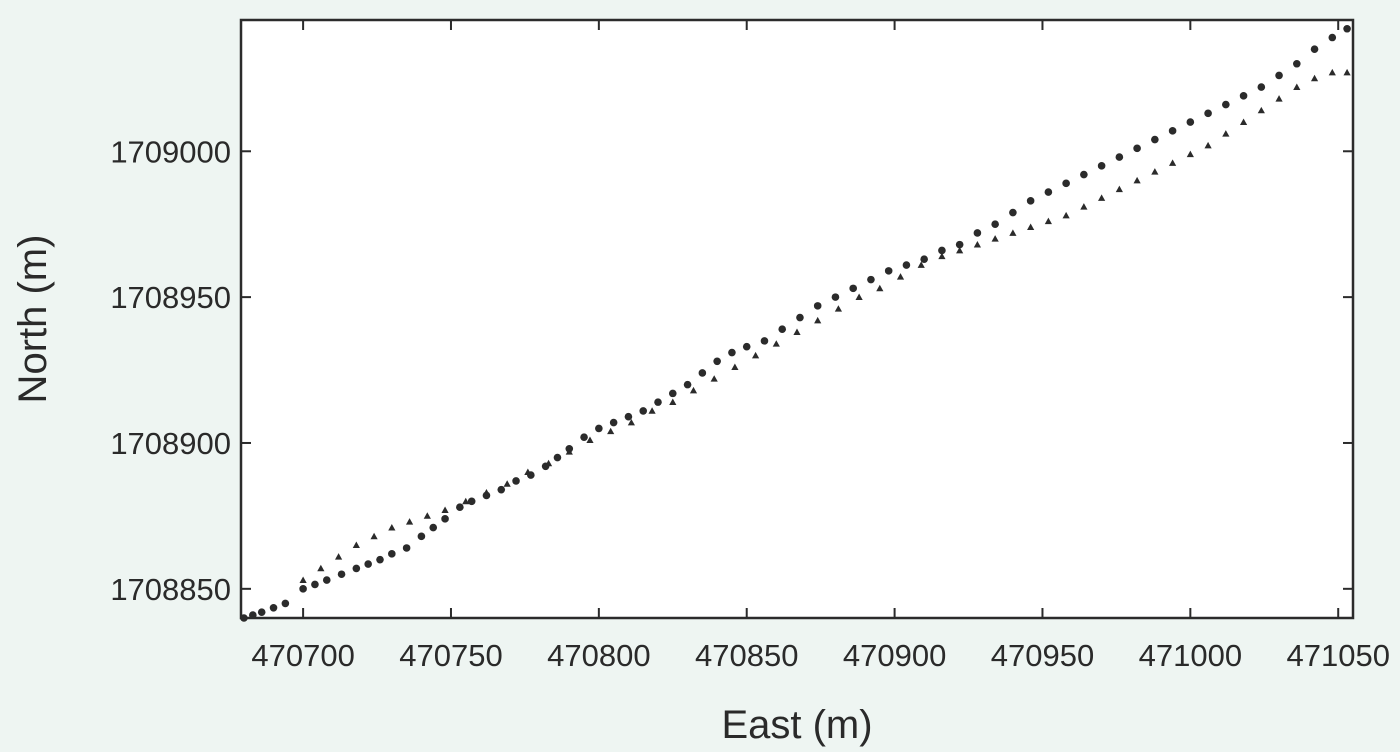  Describe the element at coordinates (1337, 655) in the screenshot. I see `x-tick-label: 471050` at that location.